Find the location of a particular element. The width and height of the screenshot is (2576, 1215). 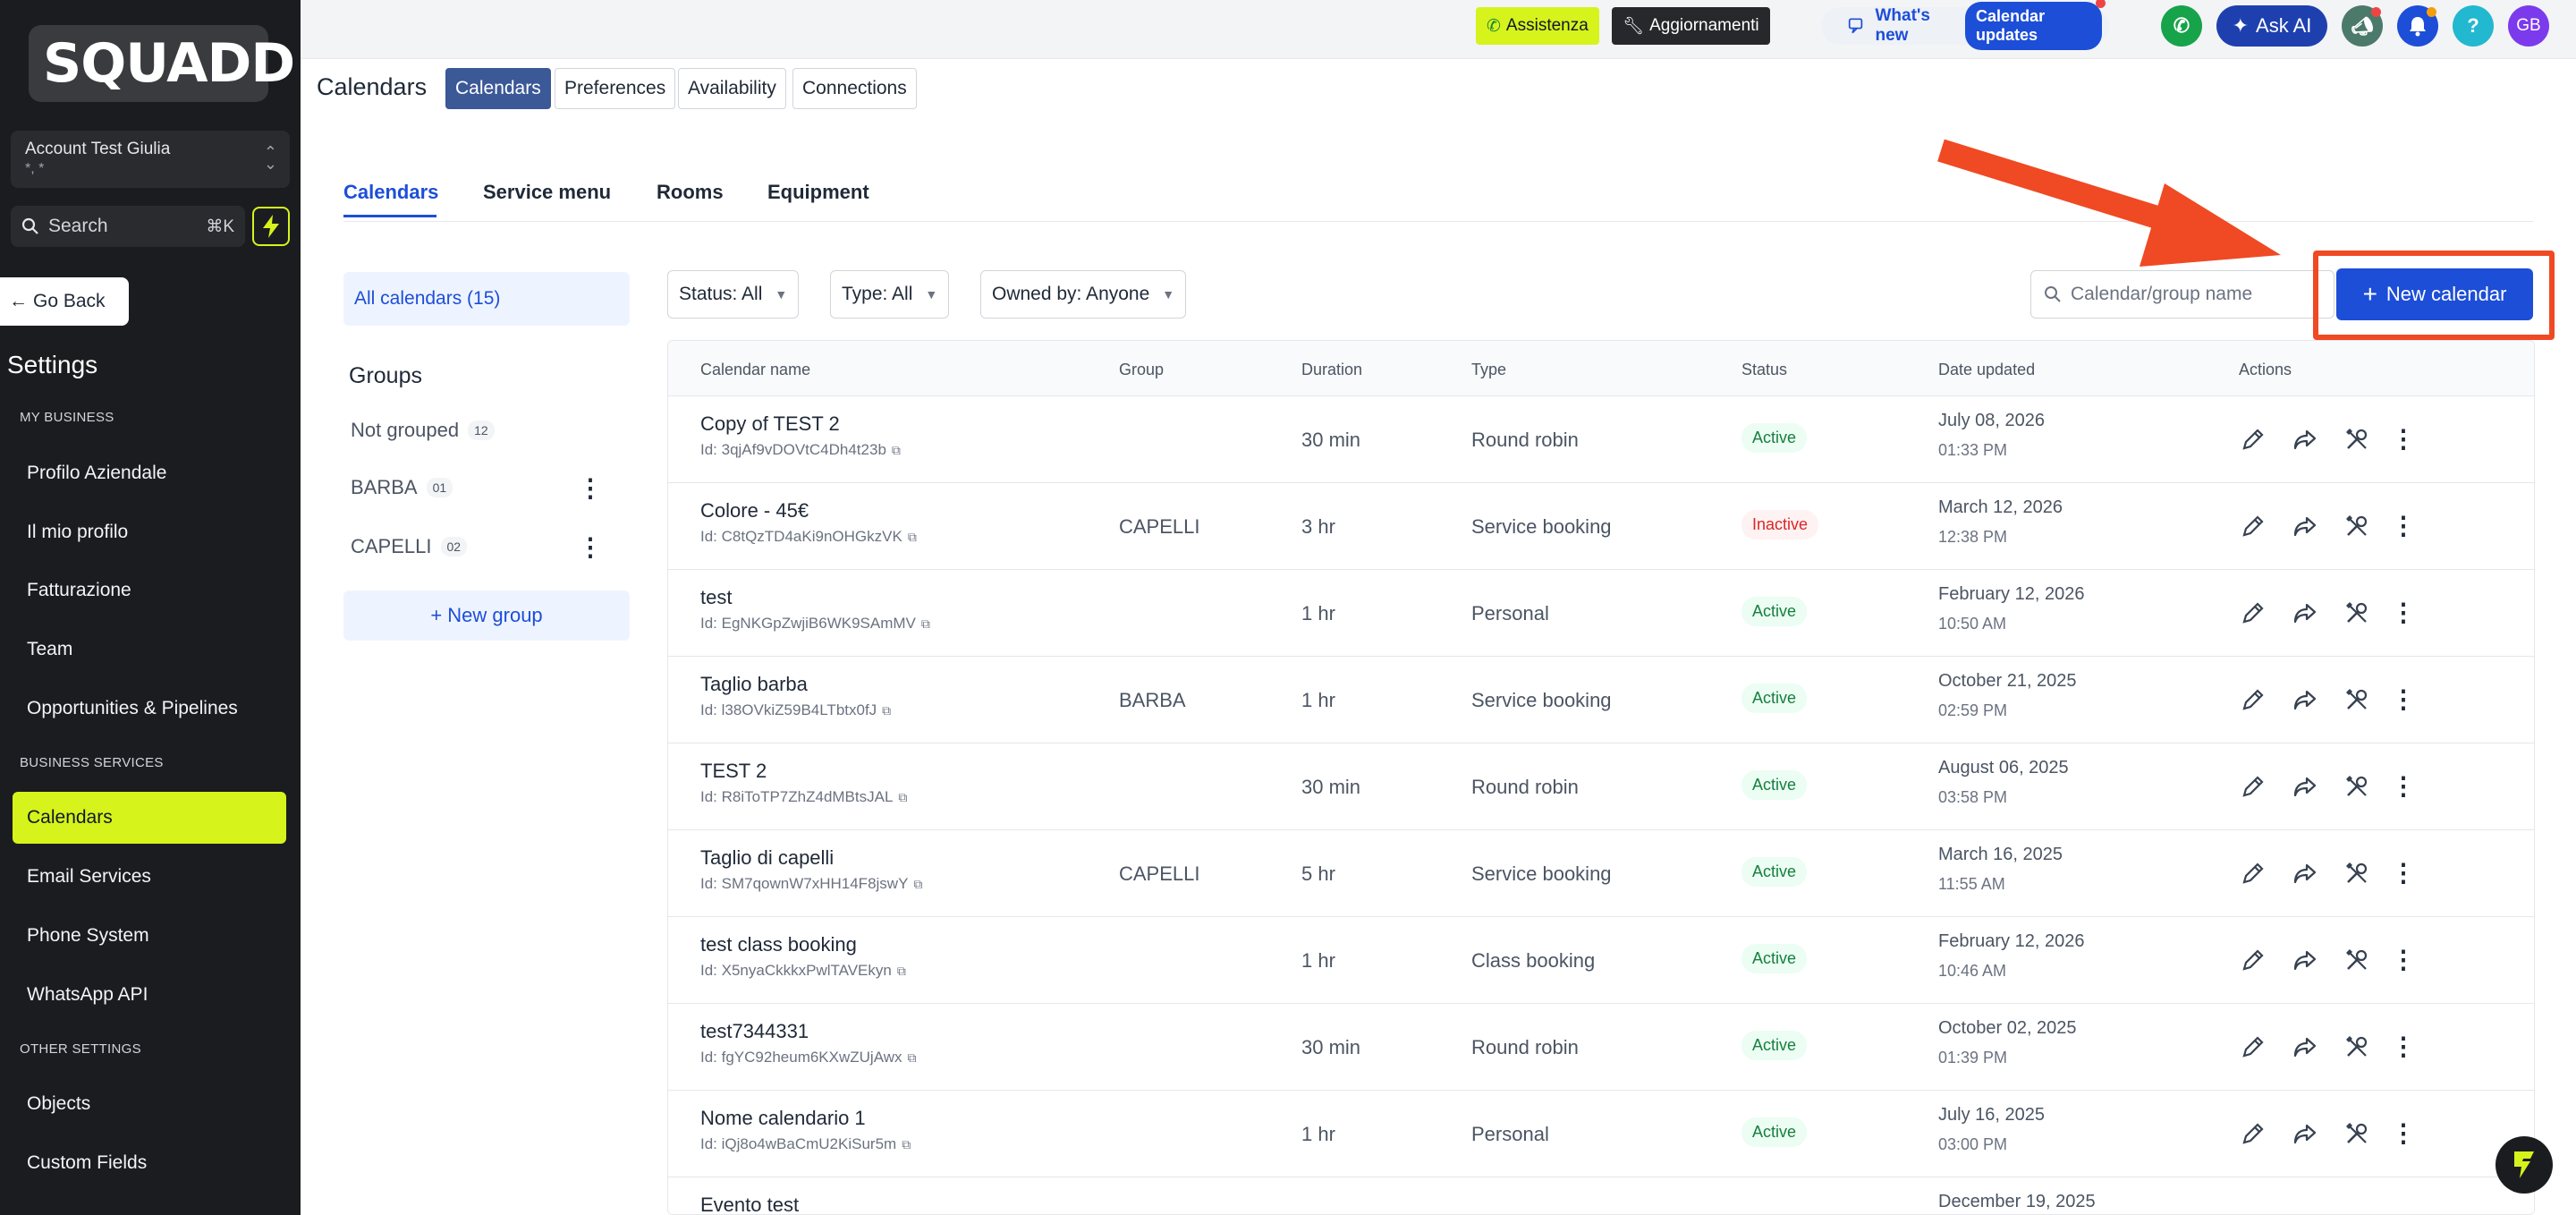

squadd-logo: SQUADD is located at coordinates (162, 64).